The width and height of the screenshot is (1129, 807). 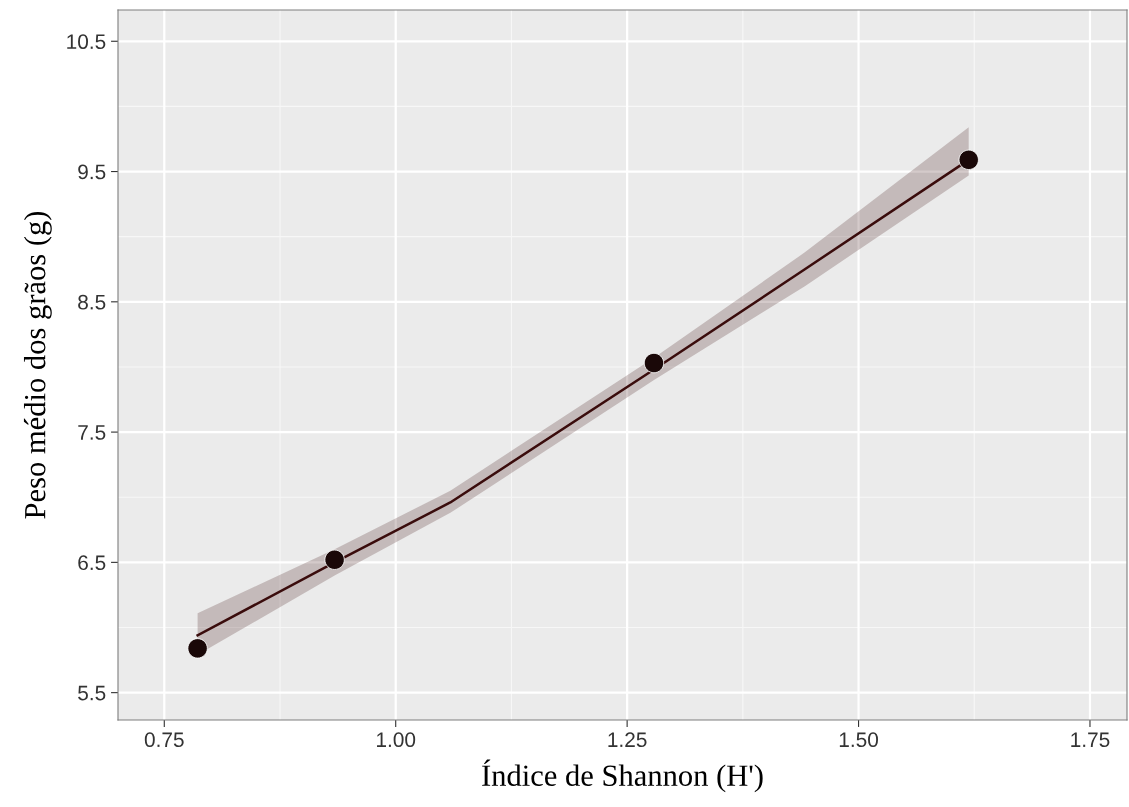 What do you see at coordinates (92, 563) in the screenshot?
I see `y-tick-label: 6.5` at bounding box center [92, 563].